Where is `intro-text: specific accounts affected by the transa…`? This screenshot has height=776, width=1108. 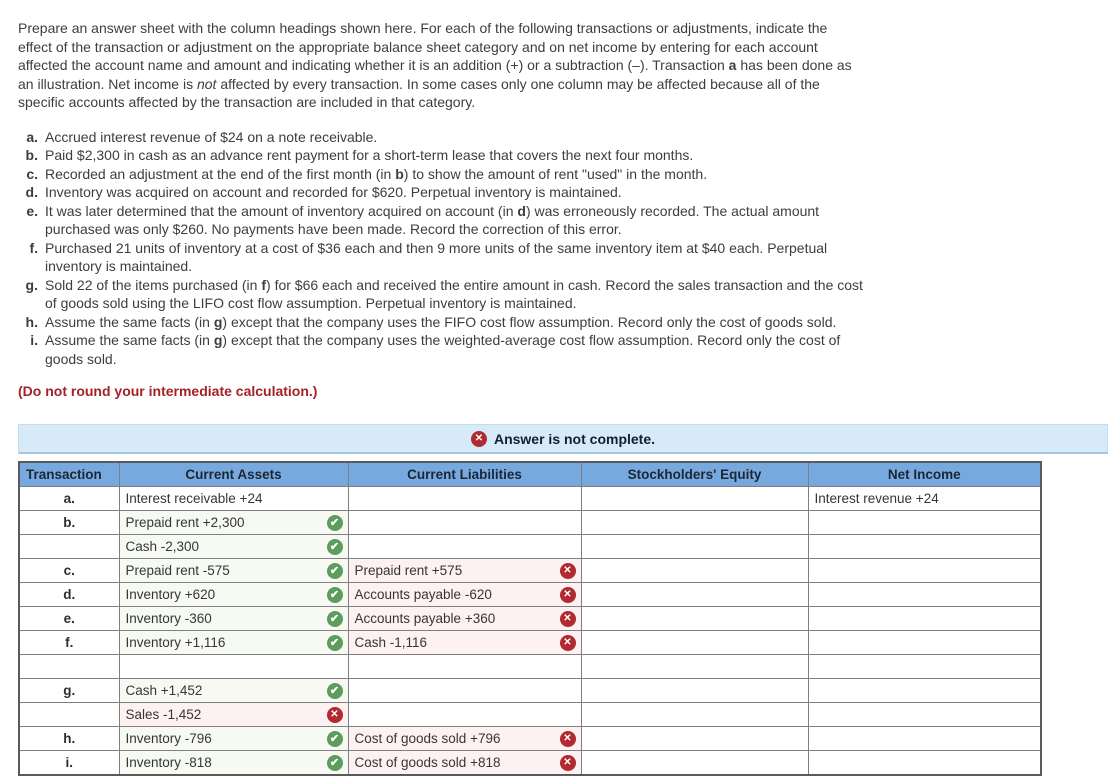 intro-text: specific accounts affected by the transa… is located at coordinates (247, 102).